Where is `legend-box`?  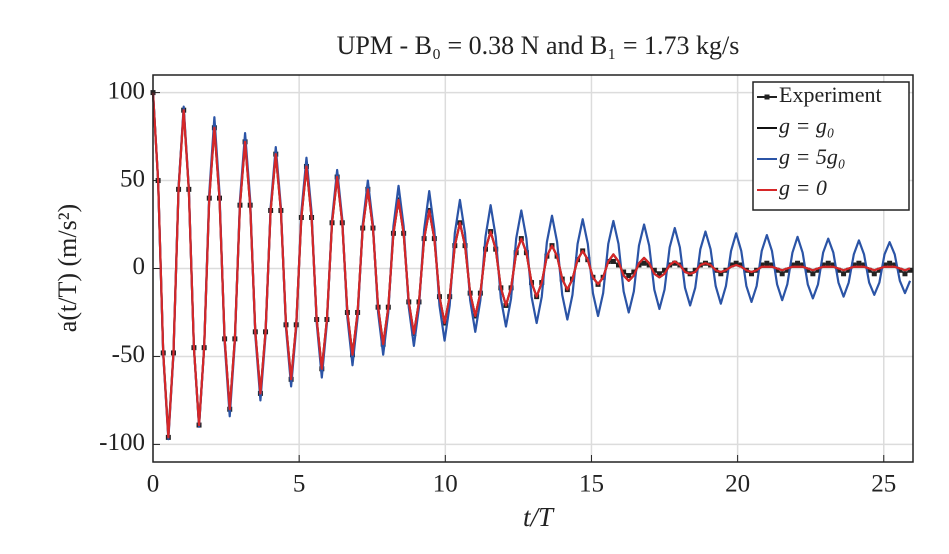 legend-box is located at coordinates (831, 146).